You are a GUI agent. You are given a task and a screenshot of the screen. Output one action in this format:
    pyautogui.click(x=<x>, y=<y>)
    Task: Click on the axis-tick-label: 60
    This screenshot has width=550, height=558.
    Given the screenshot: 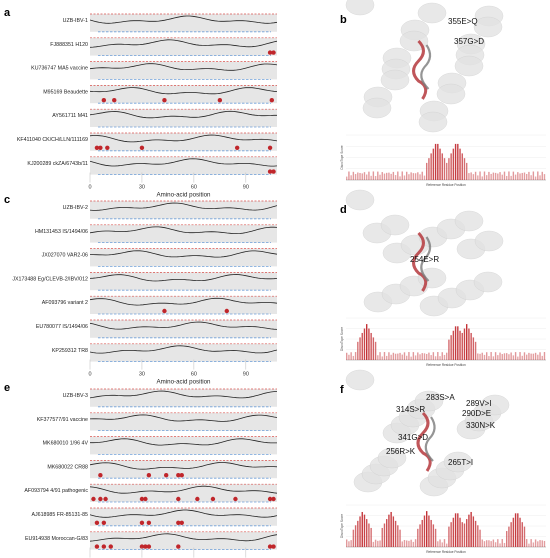 What is the action you would take?
    pyautogui.click(x=194, y=188)
    